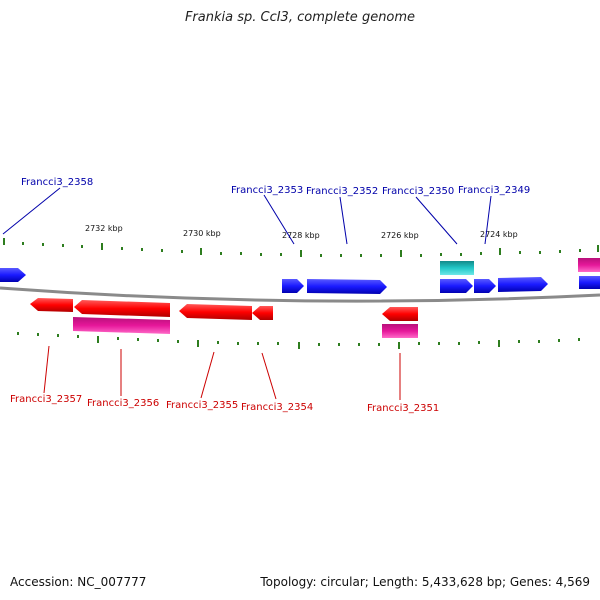 Image resolution: width=600 pixels, height=600 pixels. Describe the element at coordinates (499, 234) in the screenshot. I see `tick-label-2724: 2724 kbp` at that location.